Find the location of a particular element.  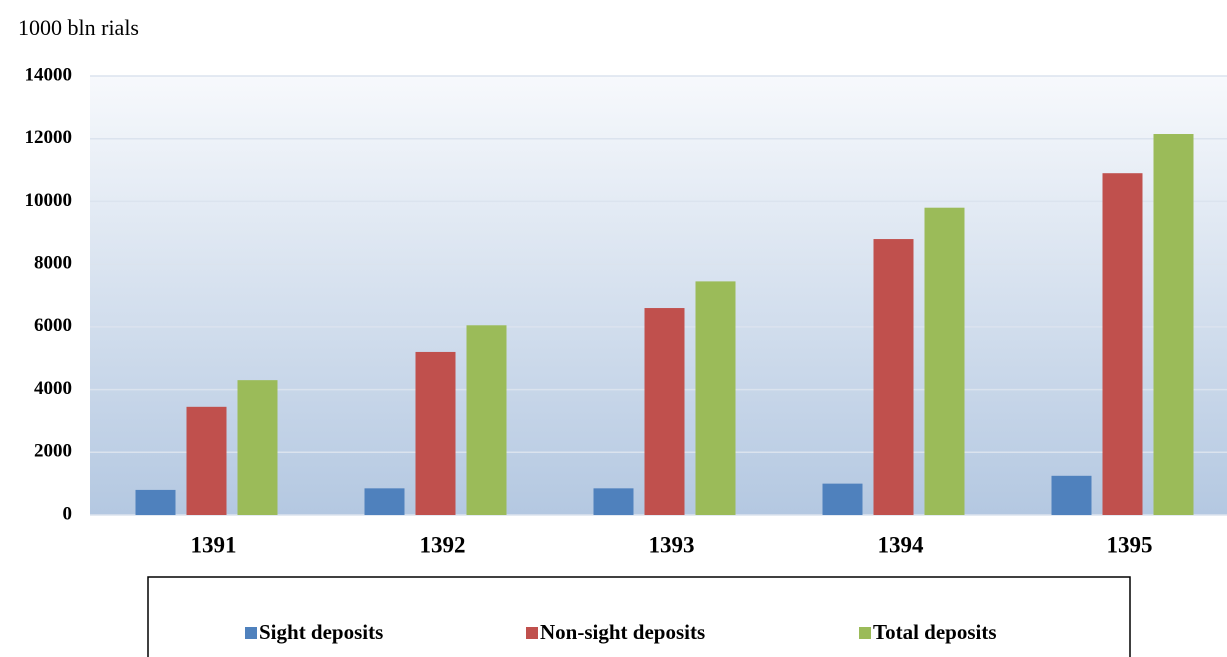

legend-label: Non-sight deposits is located at coordinates (622, 632).